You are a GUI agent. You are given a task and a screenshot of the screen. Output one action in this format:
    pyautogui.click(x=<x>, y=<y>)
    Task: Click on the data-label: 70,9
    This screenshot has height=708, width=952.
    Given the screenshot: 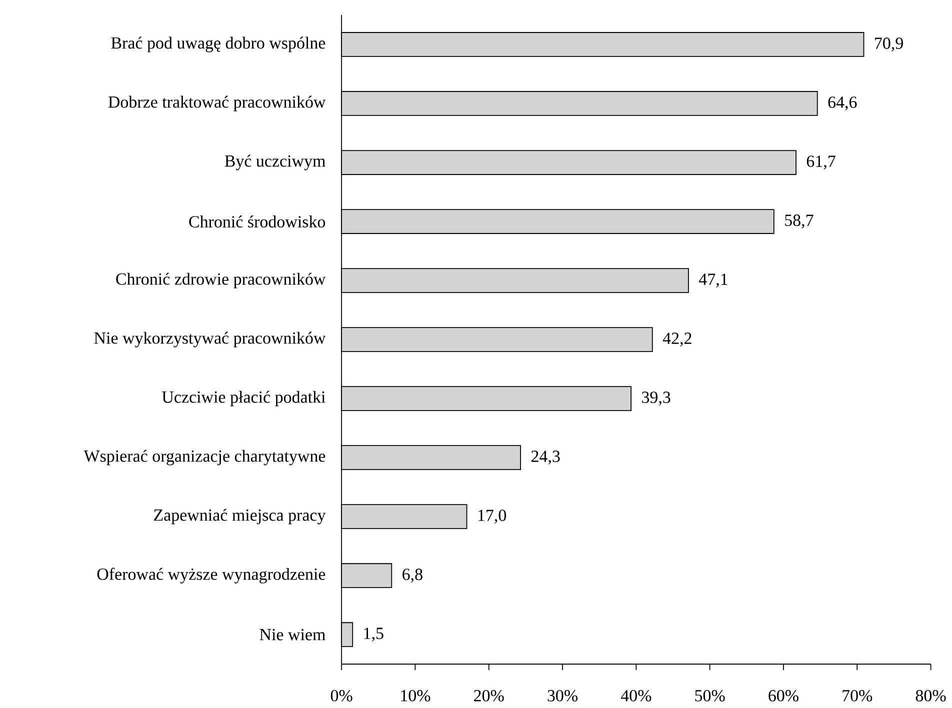 What is the action you would take?
    pyautogui.click(x=889, y=44)
    